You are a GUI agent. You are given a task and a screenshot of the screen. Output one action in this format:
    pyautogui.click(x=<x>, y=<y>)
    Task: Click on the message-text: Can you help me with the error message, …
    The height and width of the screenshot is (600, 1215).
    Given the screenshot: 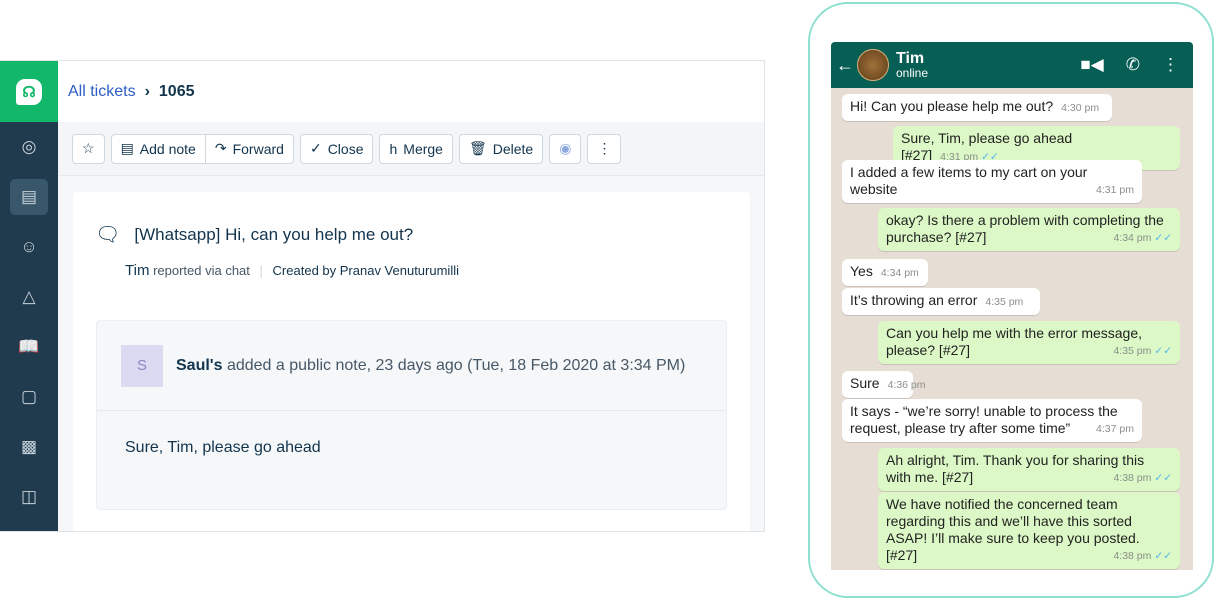 What is the action you would take?
    pyautogui.click(x=1014, y=341)
    